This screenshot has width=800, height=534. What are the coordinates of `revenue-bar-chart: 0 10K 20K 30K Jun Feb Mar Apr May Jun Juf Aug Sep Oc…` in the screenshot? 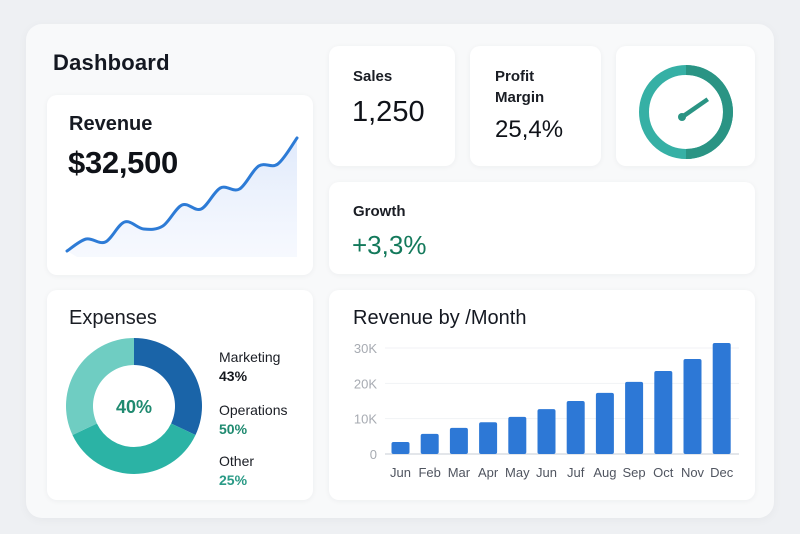 It's located at (546, 410).